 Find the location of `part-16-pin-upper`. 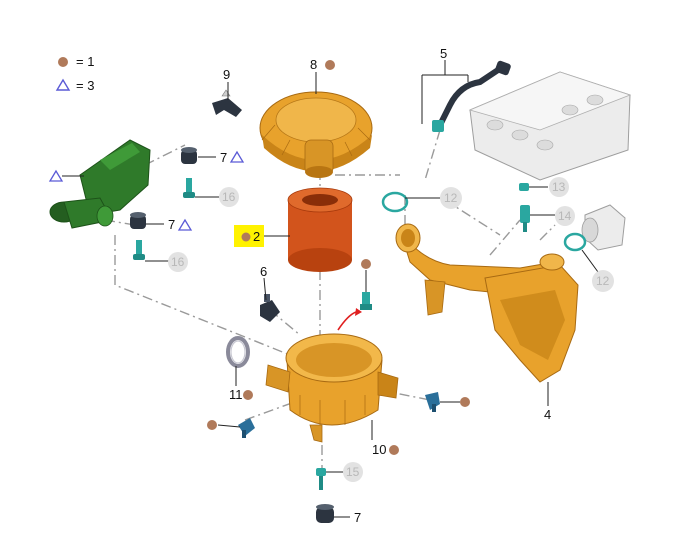

part-16-pin-upper is located at coordinates (189, 188).